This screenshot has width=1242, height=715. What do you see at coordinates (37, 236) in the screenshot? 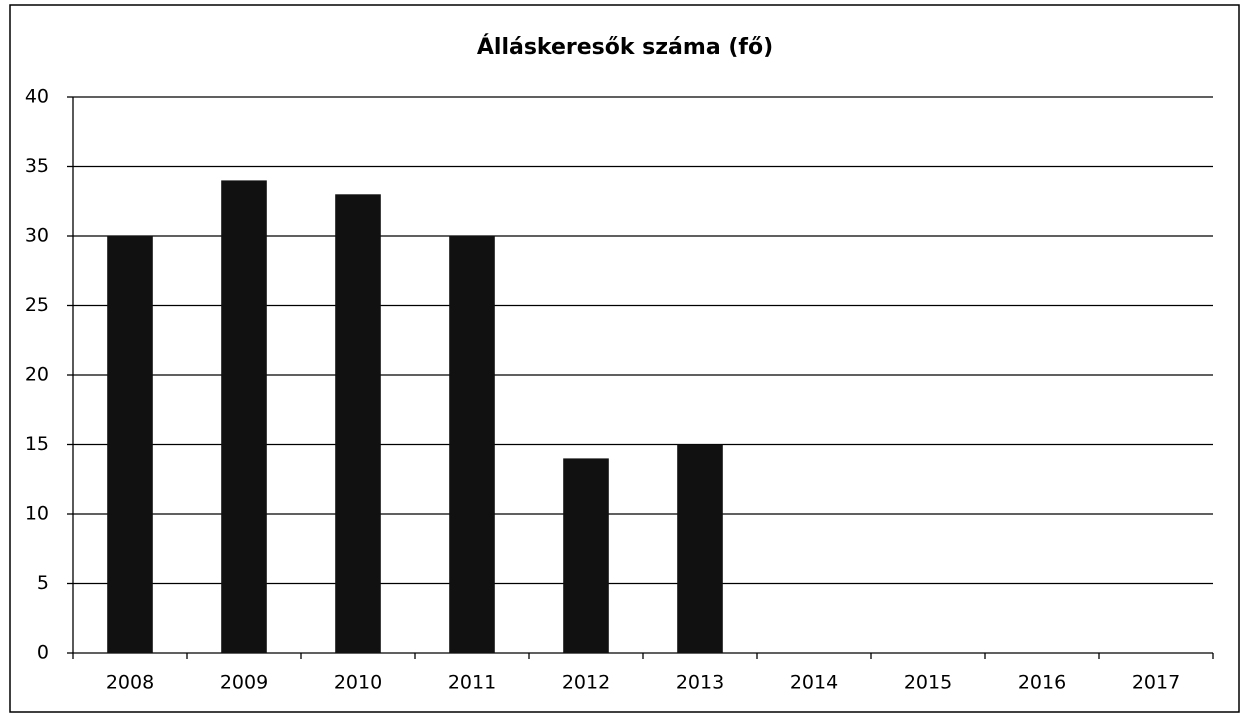
I see `y-tick-label: 30` at bounding box center [37, 236].